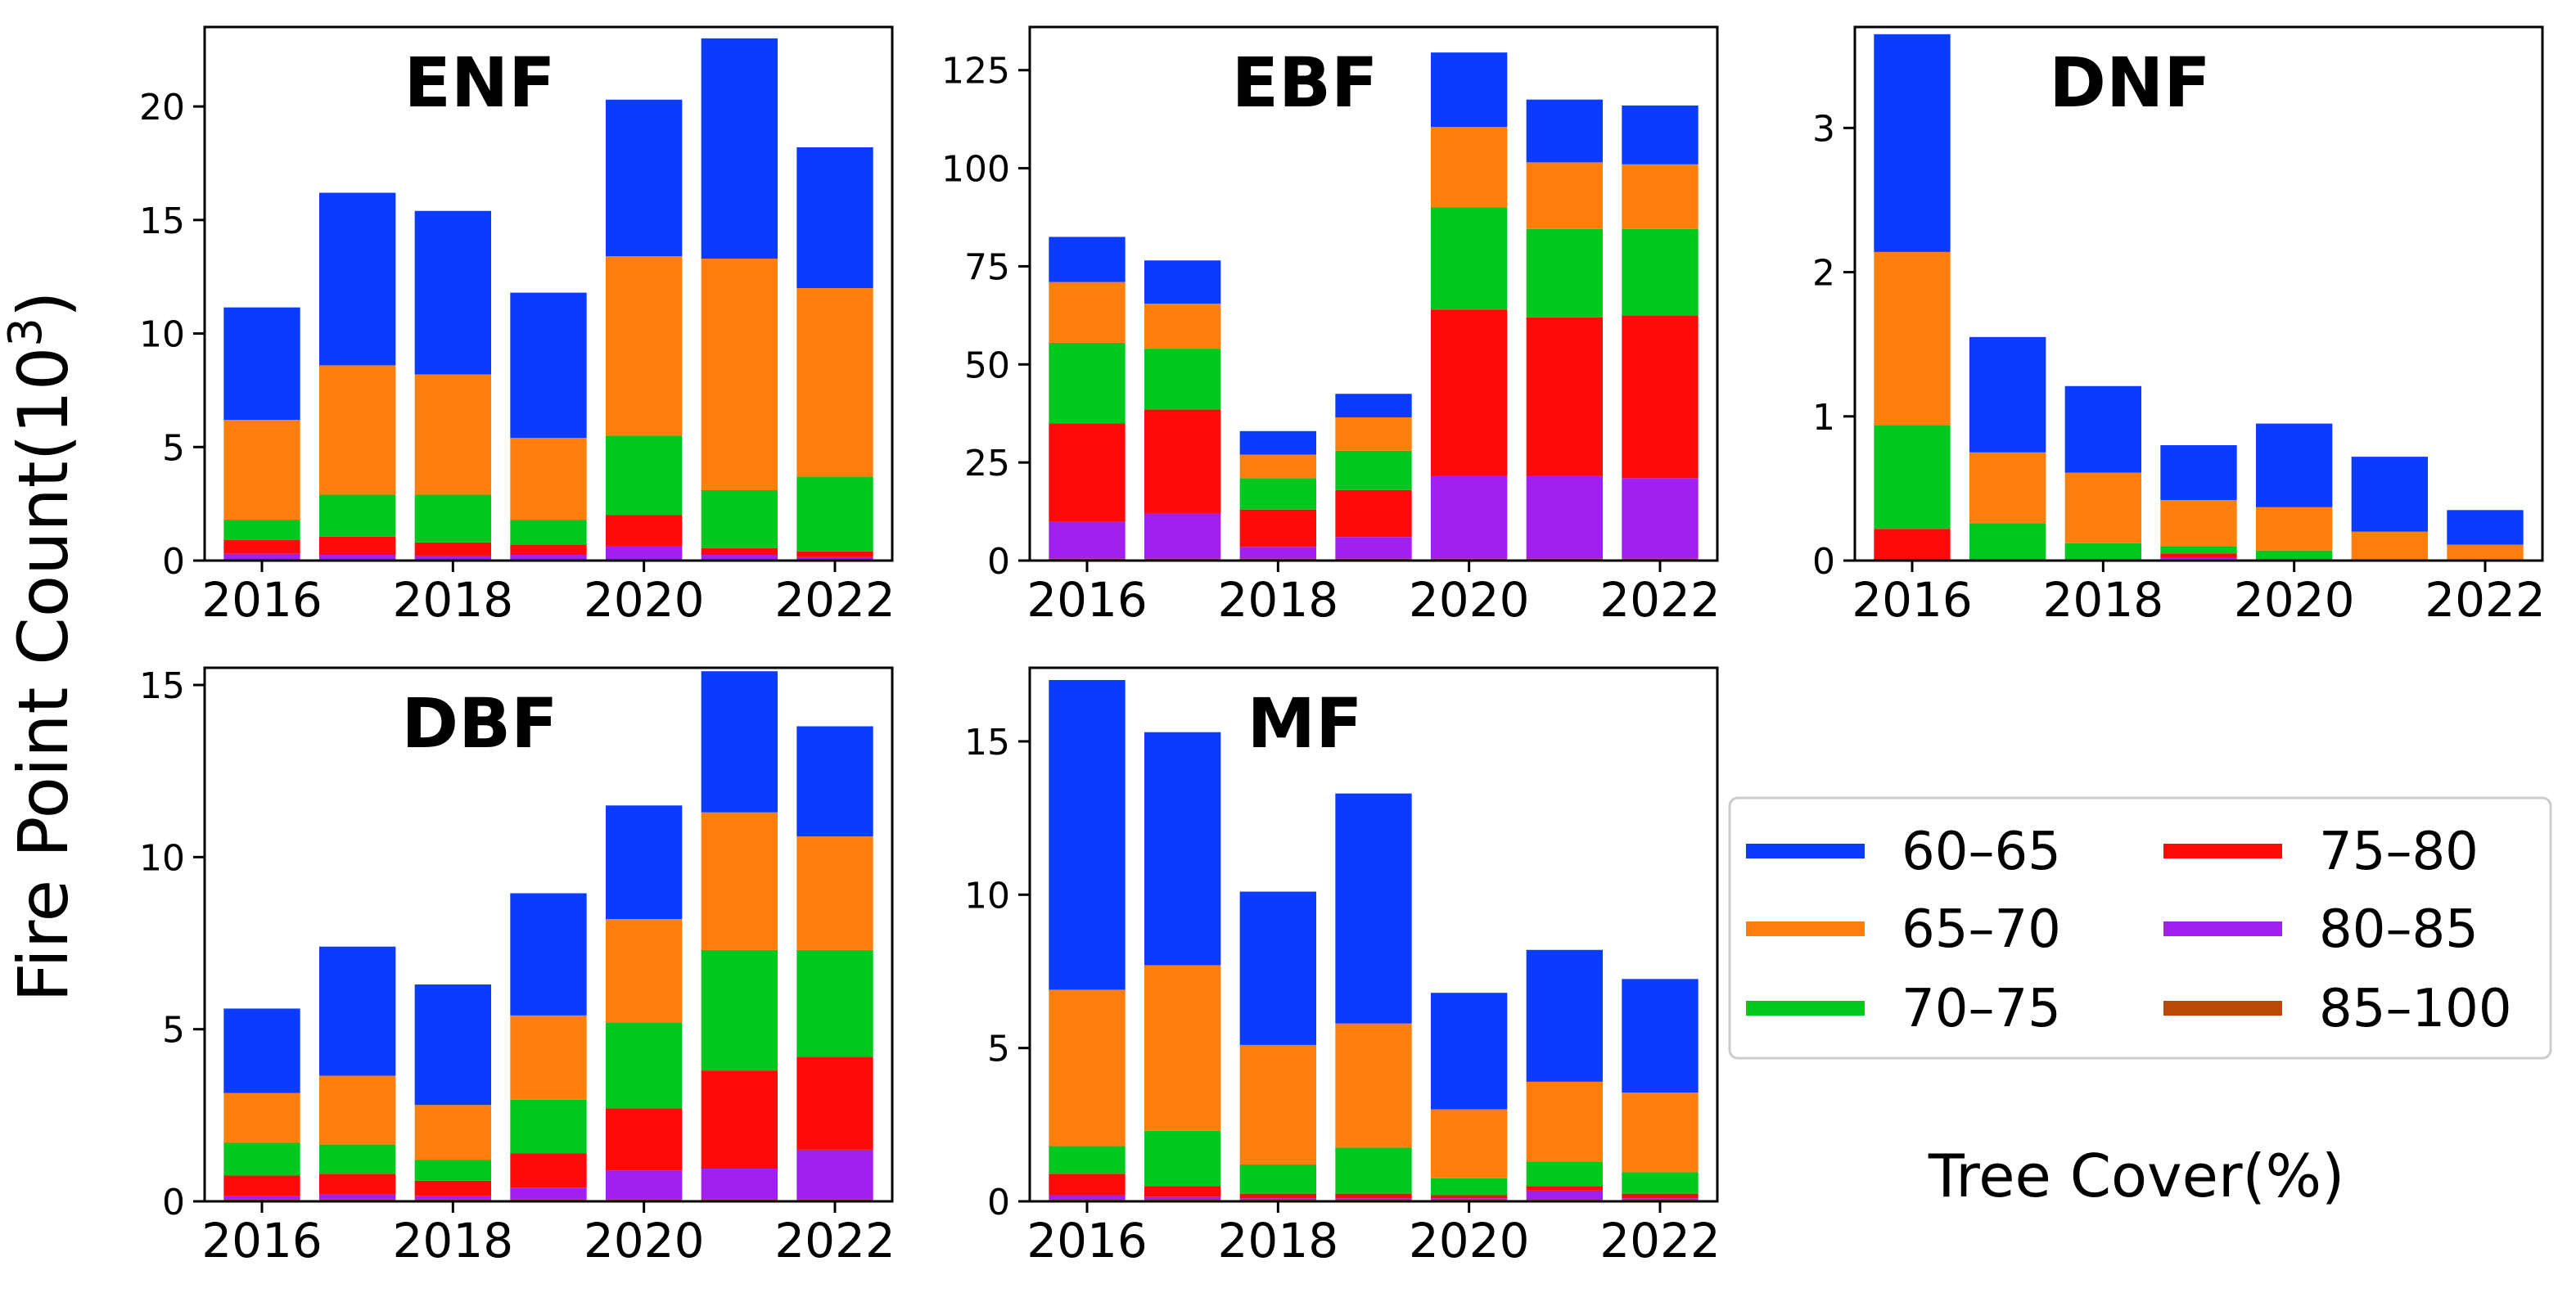 The image size is (2576, 1302). I want to click on y-tick-label: 1, so click(1823, 418).